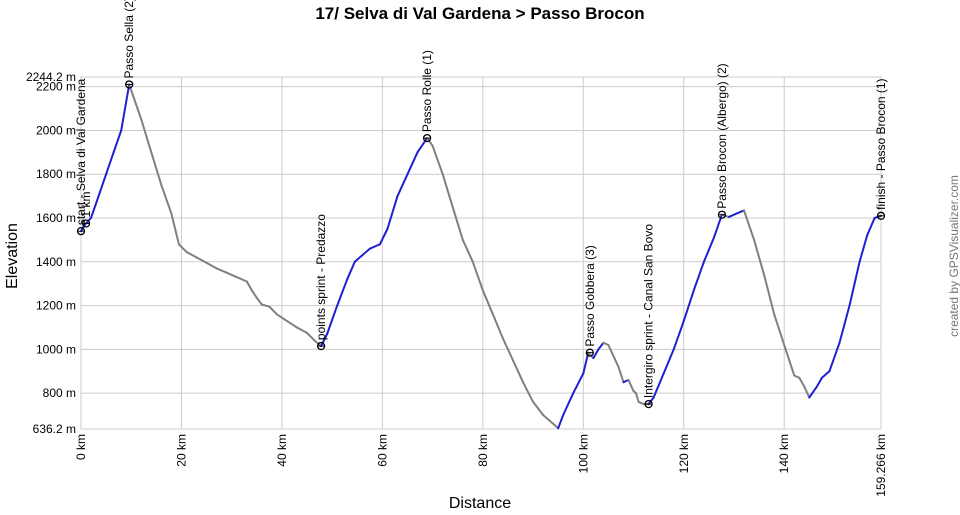 This screenshot has height=515, width=960. Describe the element at coordinates (483, 450) in the screenshot. I see `x-tick-label: 80 km` at that location.